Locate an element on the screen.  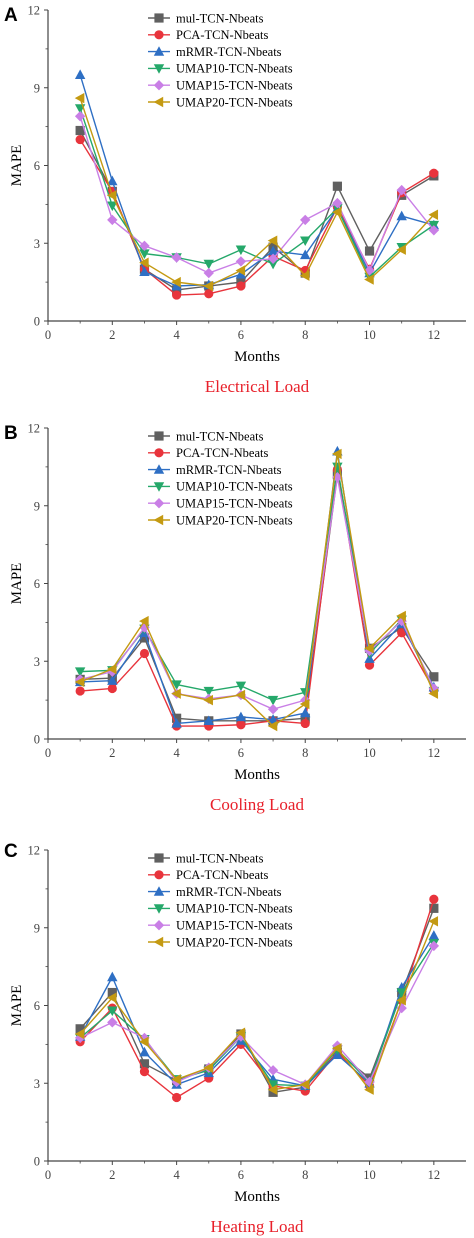
legend-entry: UMAP15-TCN-Nbeats is located at coordinates (220, 926).